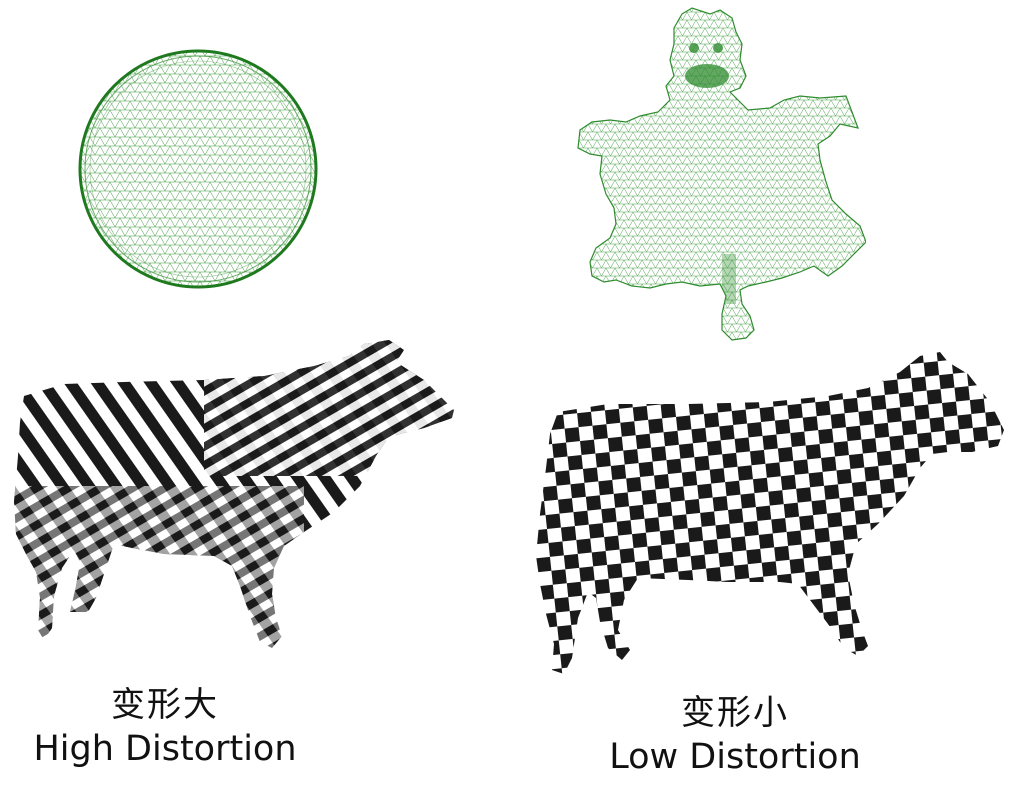 The width and height of the screenshot is (1016, 796). Describe the element at coordinates (721, 174) in the screenshot. I see `flattened-uv-mesh-icon` at that location.